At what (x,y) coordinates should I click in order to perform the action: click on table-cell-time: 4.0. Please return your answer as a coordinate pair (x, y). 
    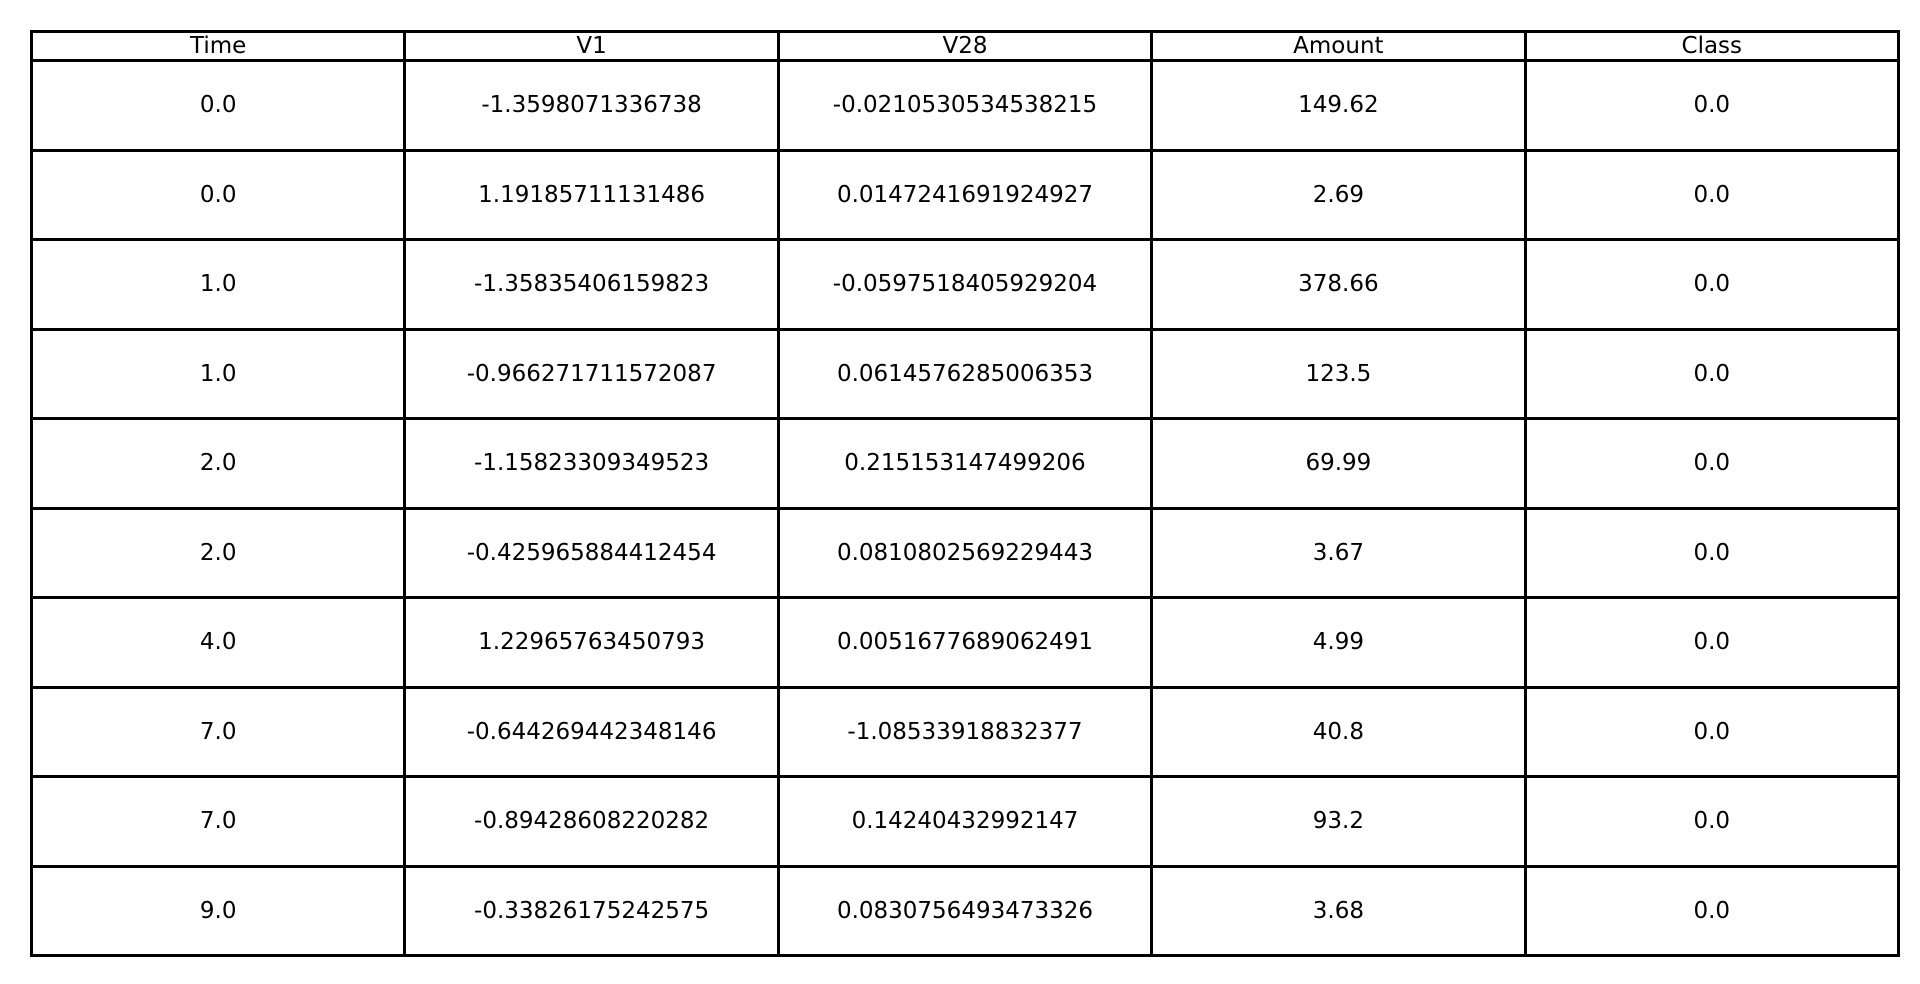
    Looking at the image, I should click on (218, 642).